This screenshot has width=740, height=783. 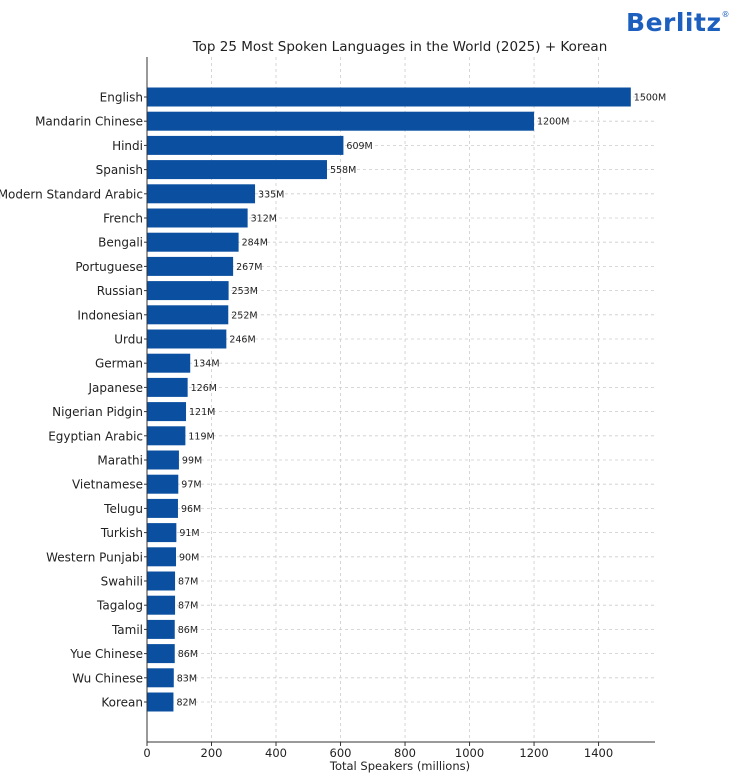 What do you see at coordinates (533, 753) in the screenshot?
I see `x-tick-label: 1200` at bounding box center [533, 753].